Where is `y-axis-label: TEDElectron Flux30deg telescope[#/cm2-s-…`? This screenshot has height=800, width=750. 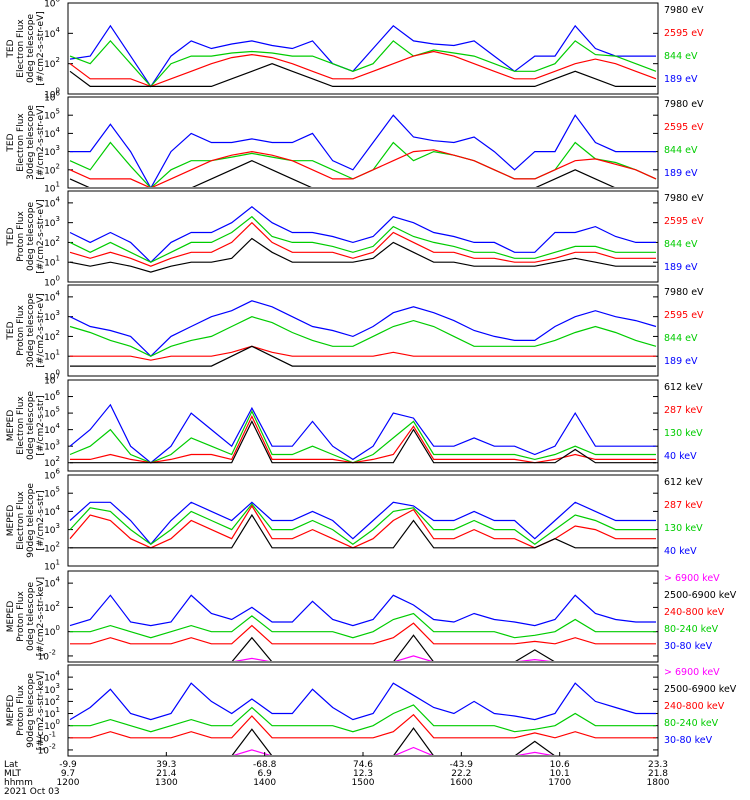 y-axis-label: TEDElectron Flux30deg telescope[#/cm2-s-… is located at coordinates (26, 142).